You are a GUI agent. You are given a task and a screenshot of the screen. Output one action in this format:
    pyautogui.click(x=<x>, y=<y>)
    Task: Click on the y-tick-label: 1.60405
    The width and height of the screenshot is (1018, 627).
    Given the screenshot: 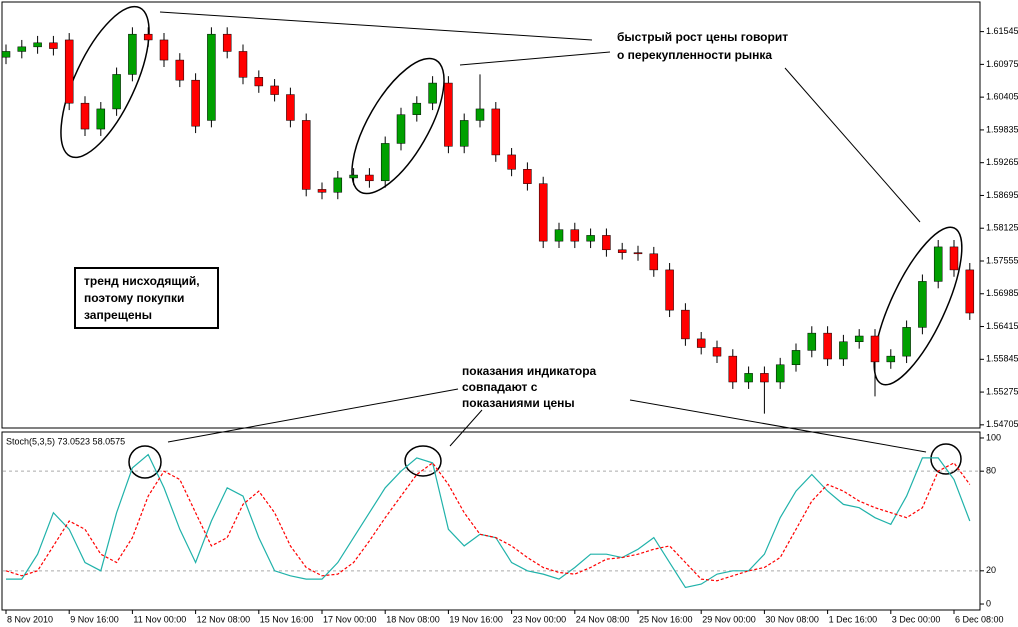 What is the action you would take?
    pyautogui.click(x=1002, y=97)
    